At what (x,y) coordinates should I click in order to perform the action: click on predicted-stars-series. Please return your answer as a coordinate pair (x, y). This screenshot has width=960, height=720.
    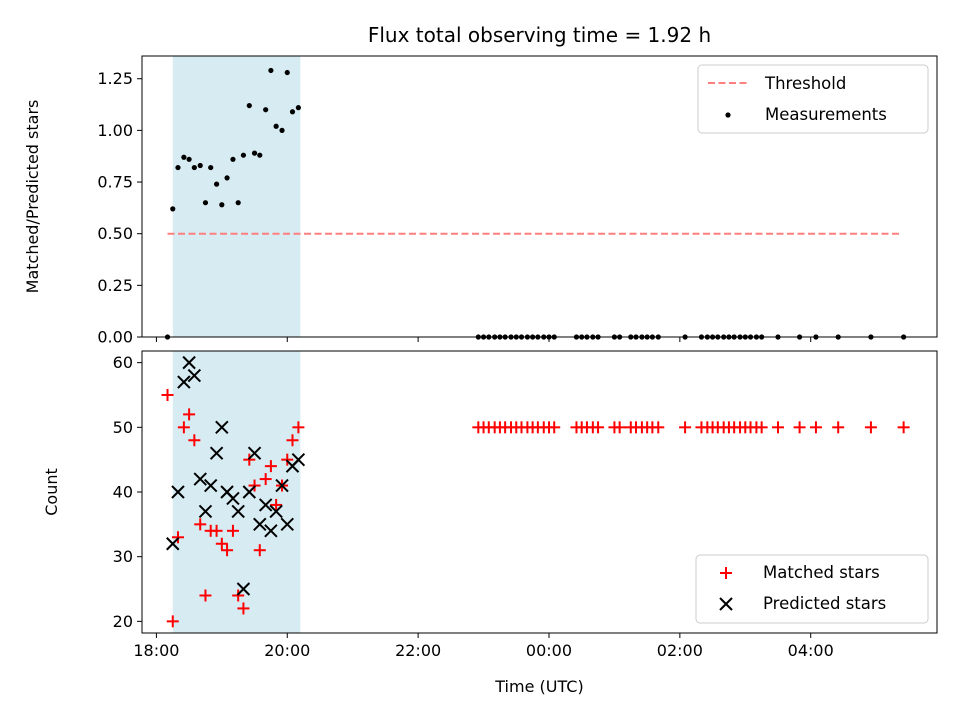
    Looking at the image, I should click on (236, 475).